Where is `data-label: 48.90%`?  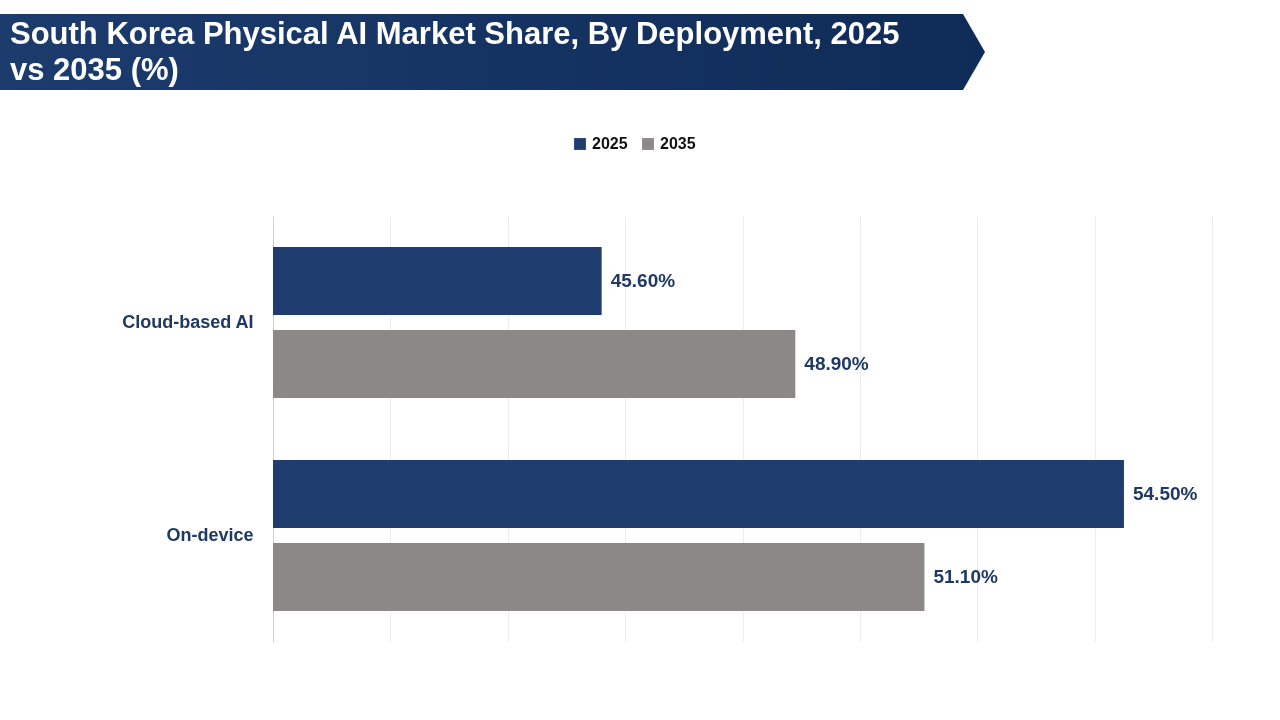
data-label: 48.90% is located at coordinates (836, 364).